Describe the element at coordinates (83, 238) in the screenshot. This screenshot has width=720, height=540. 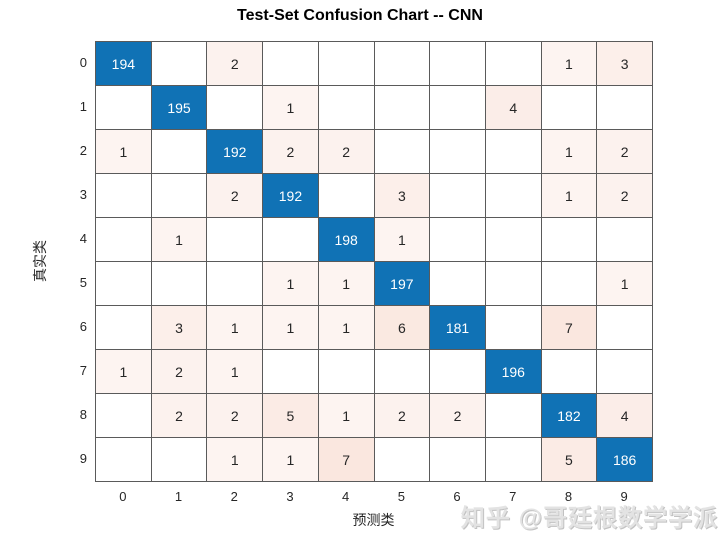
I see `y-tick-label: 4` at that location.